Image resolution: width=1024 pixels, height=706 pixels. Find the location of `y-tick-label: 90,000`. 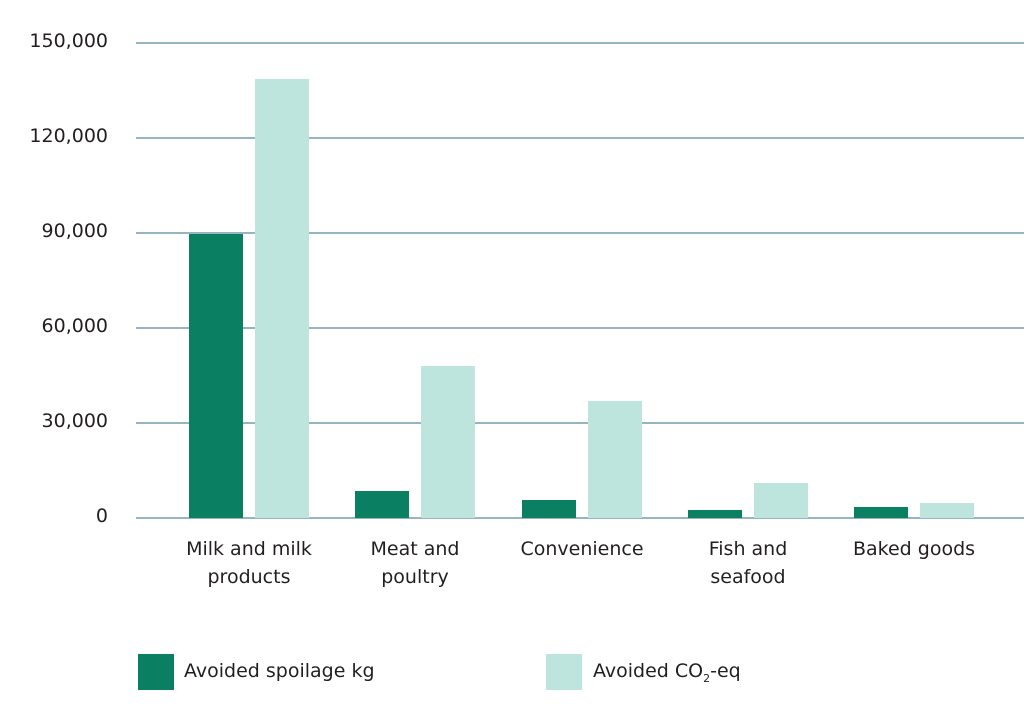

y-tick-label: 90,000 is located at coordinates (74, 231).